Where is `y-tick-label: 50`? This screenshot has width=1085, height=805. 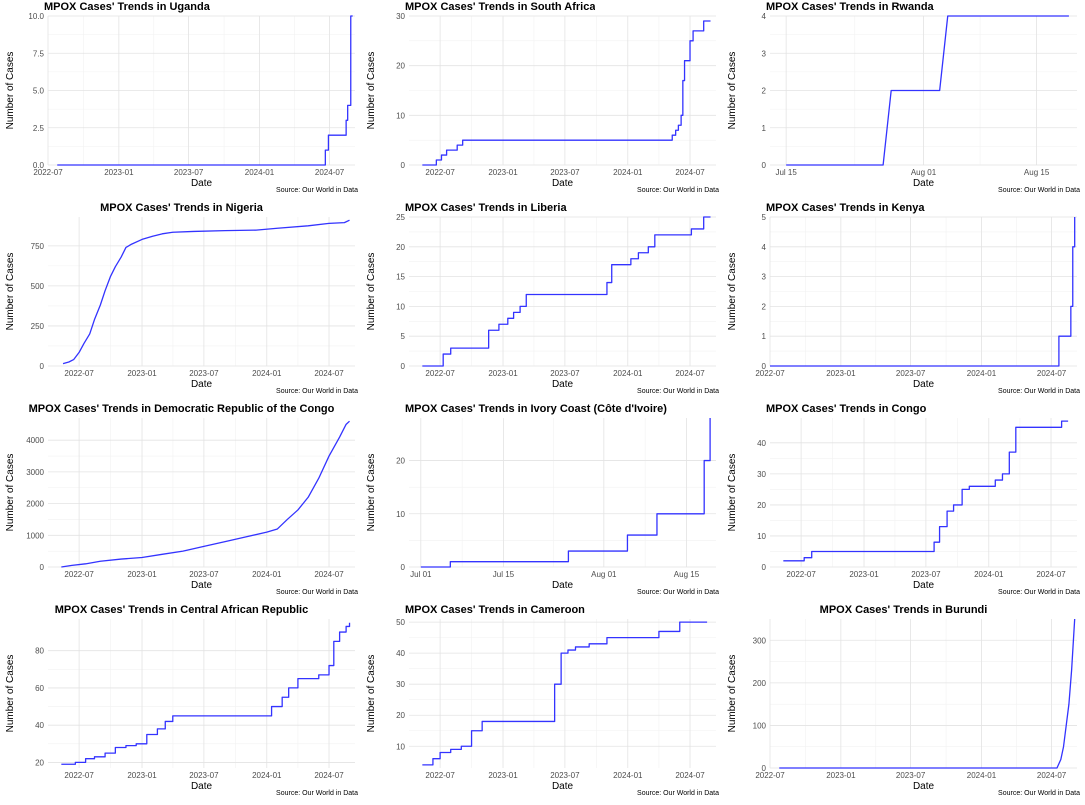
y-tick-label: 50 is located at coordinates (400, 622).